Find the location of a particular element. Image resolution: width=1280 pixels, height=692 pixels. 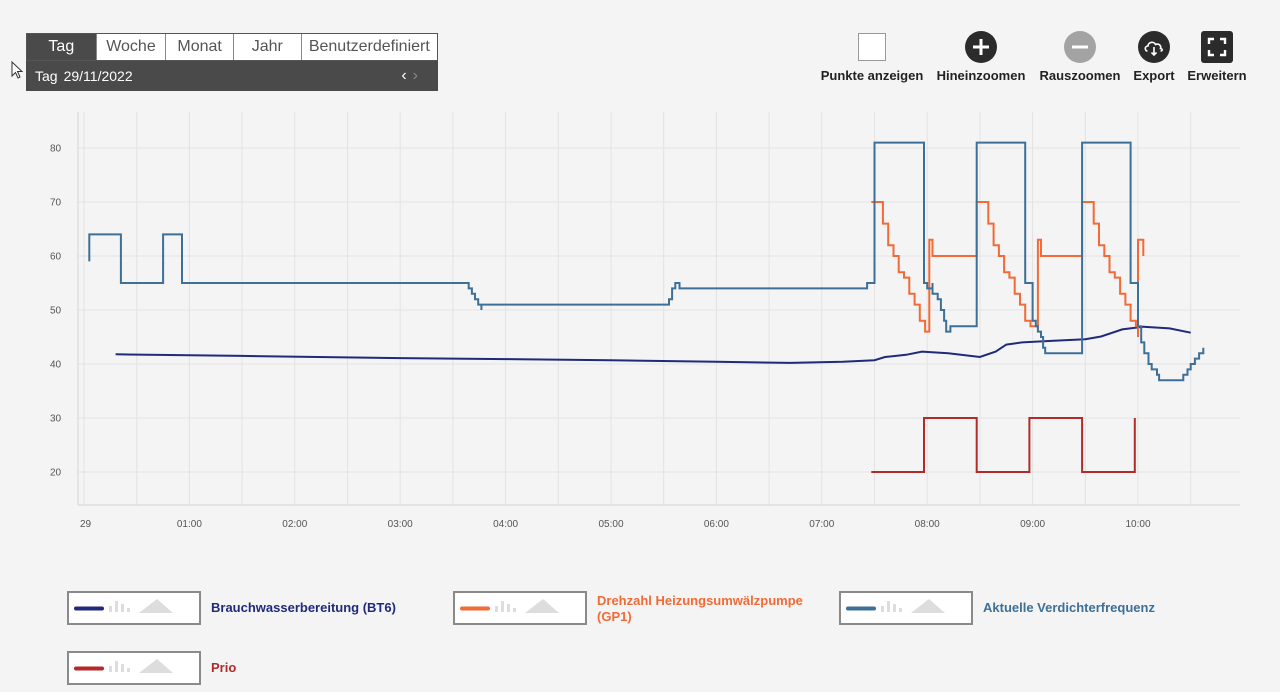

y-tick-label: 40 is located at coordinates (56, 365).